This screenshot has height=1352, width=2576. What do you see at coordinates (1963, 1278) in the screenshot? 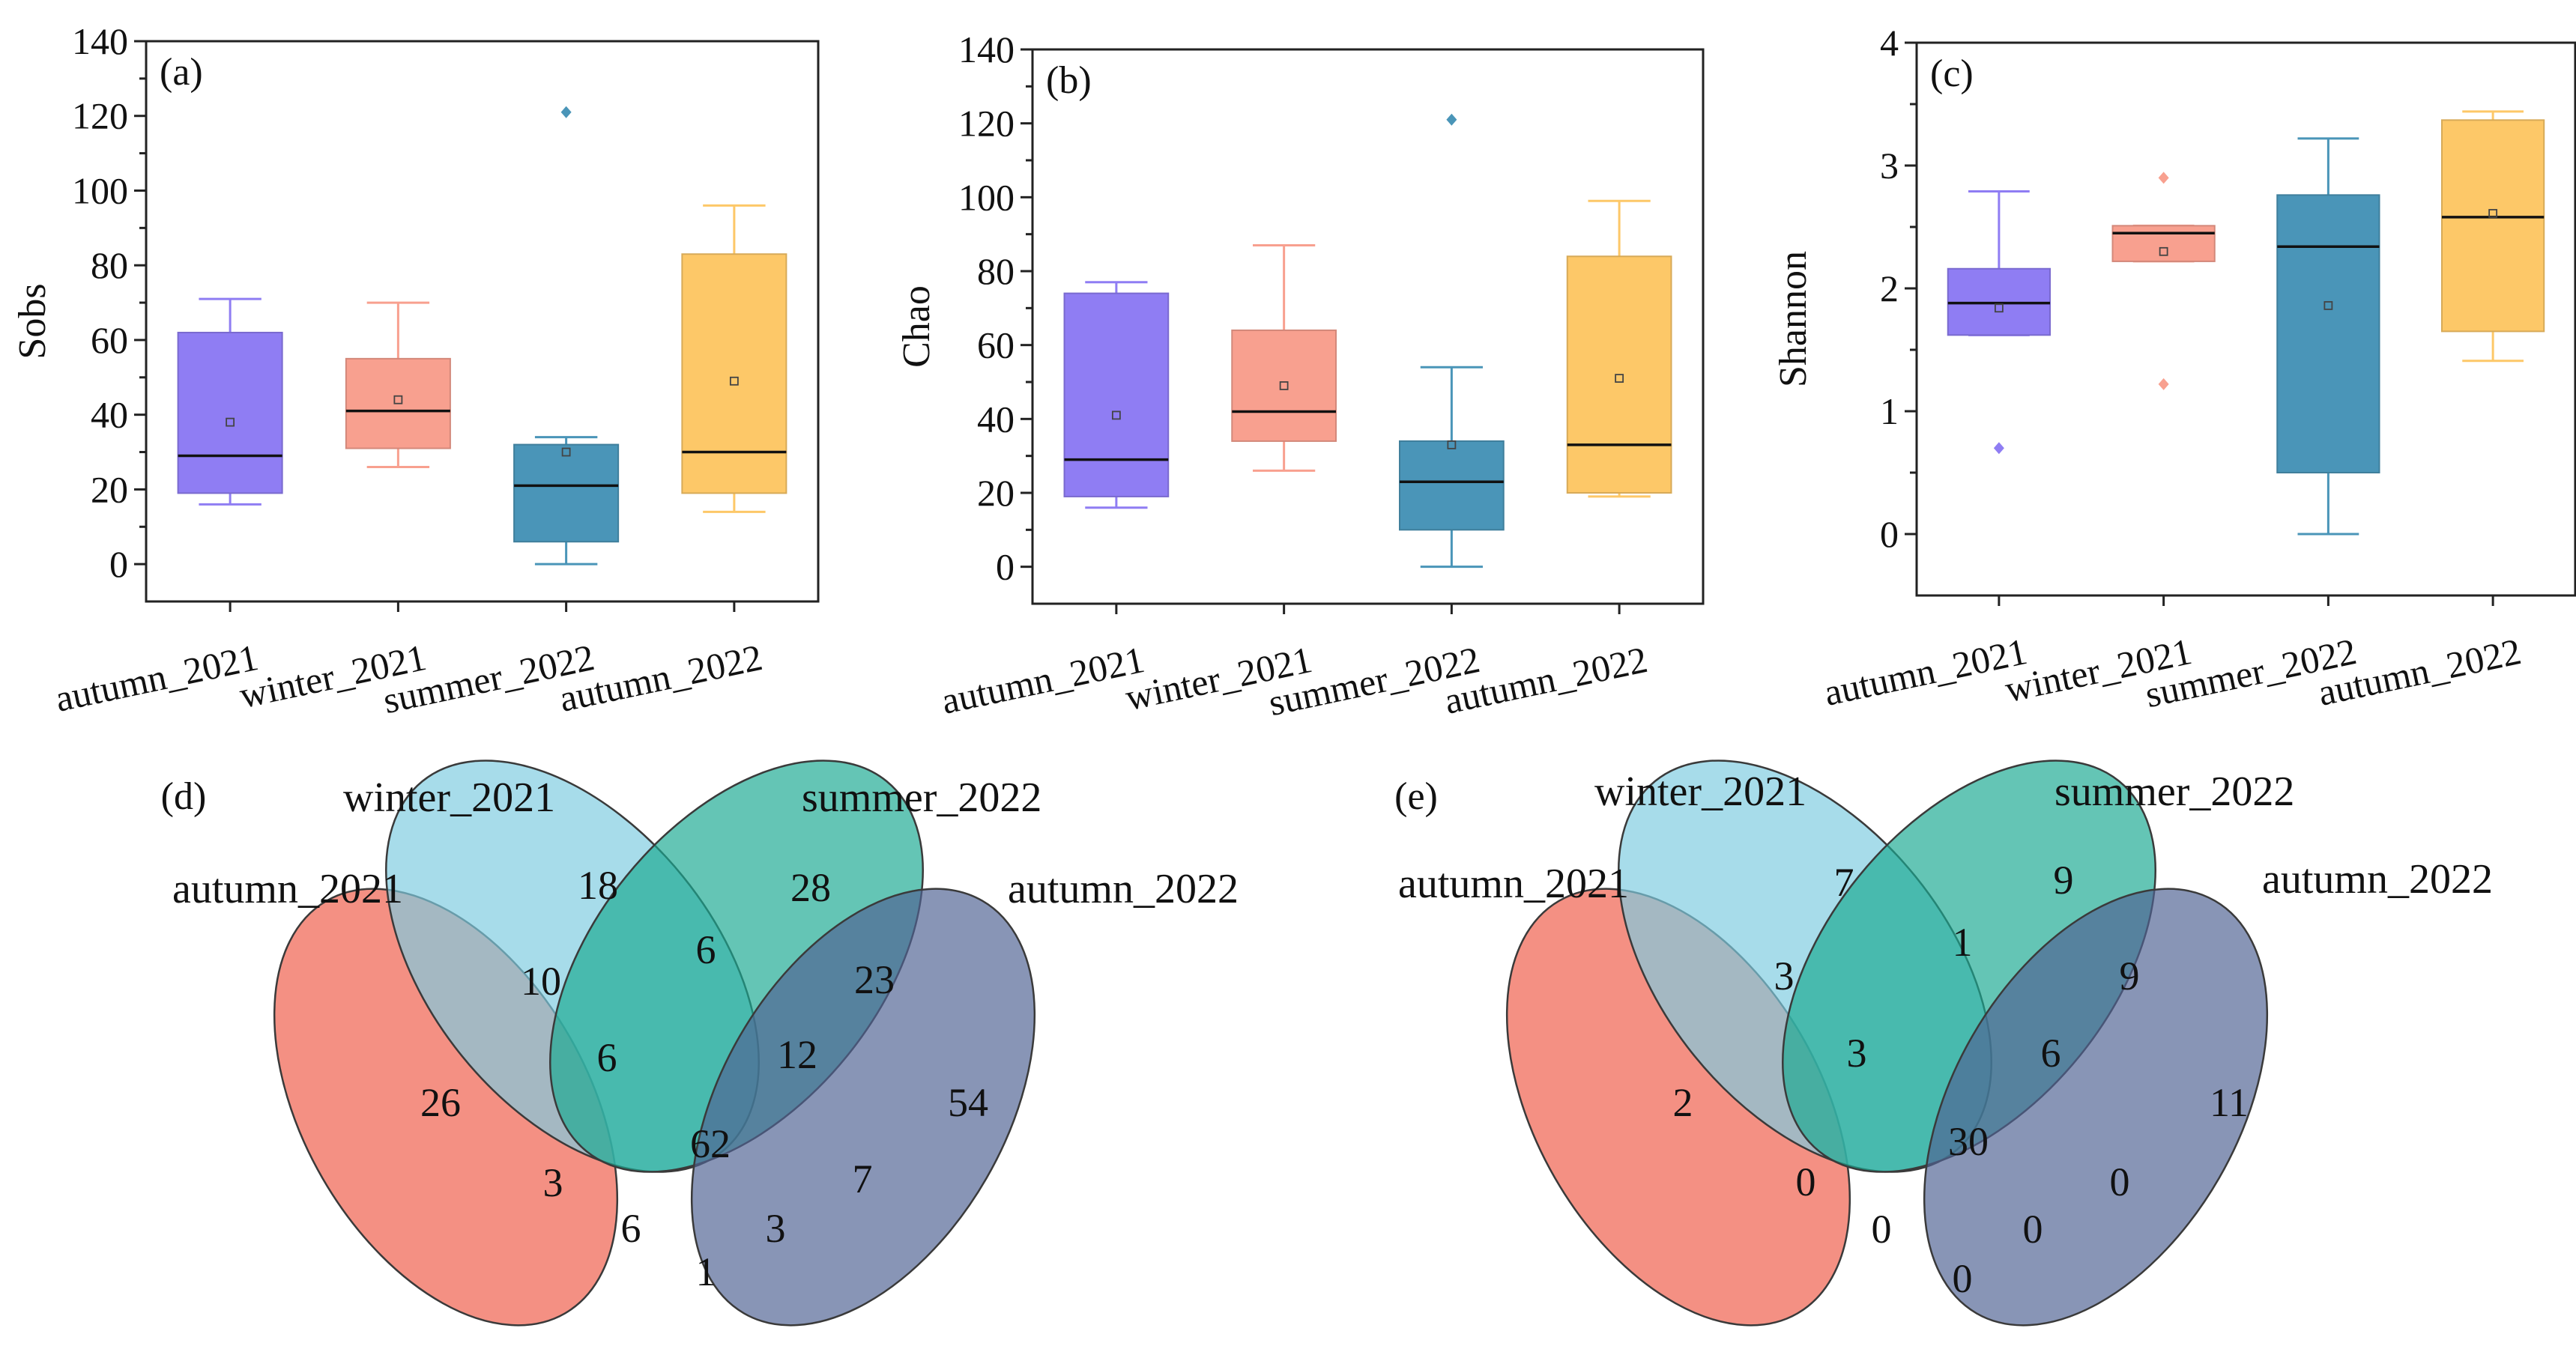
I see `venn-count-AU: 0` at bounding box center [1963, 1278].